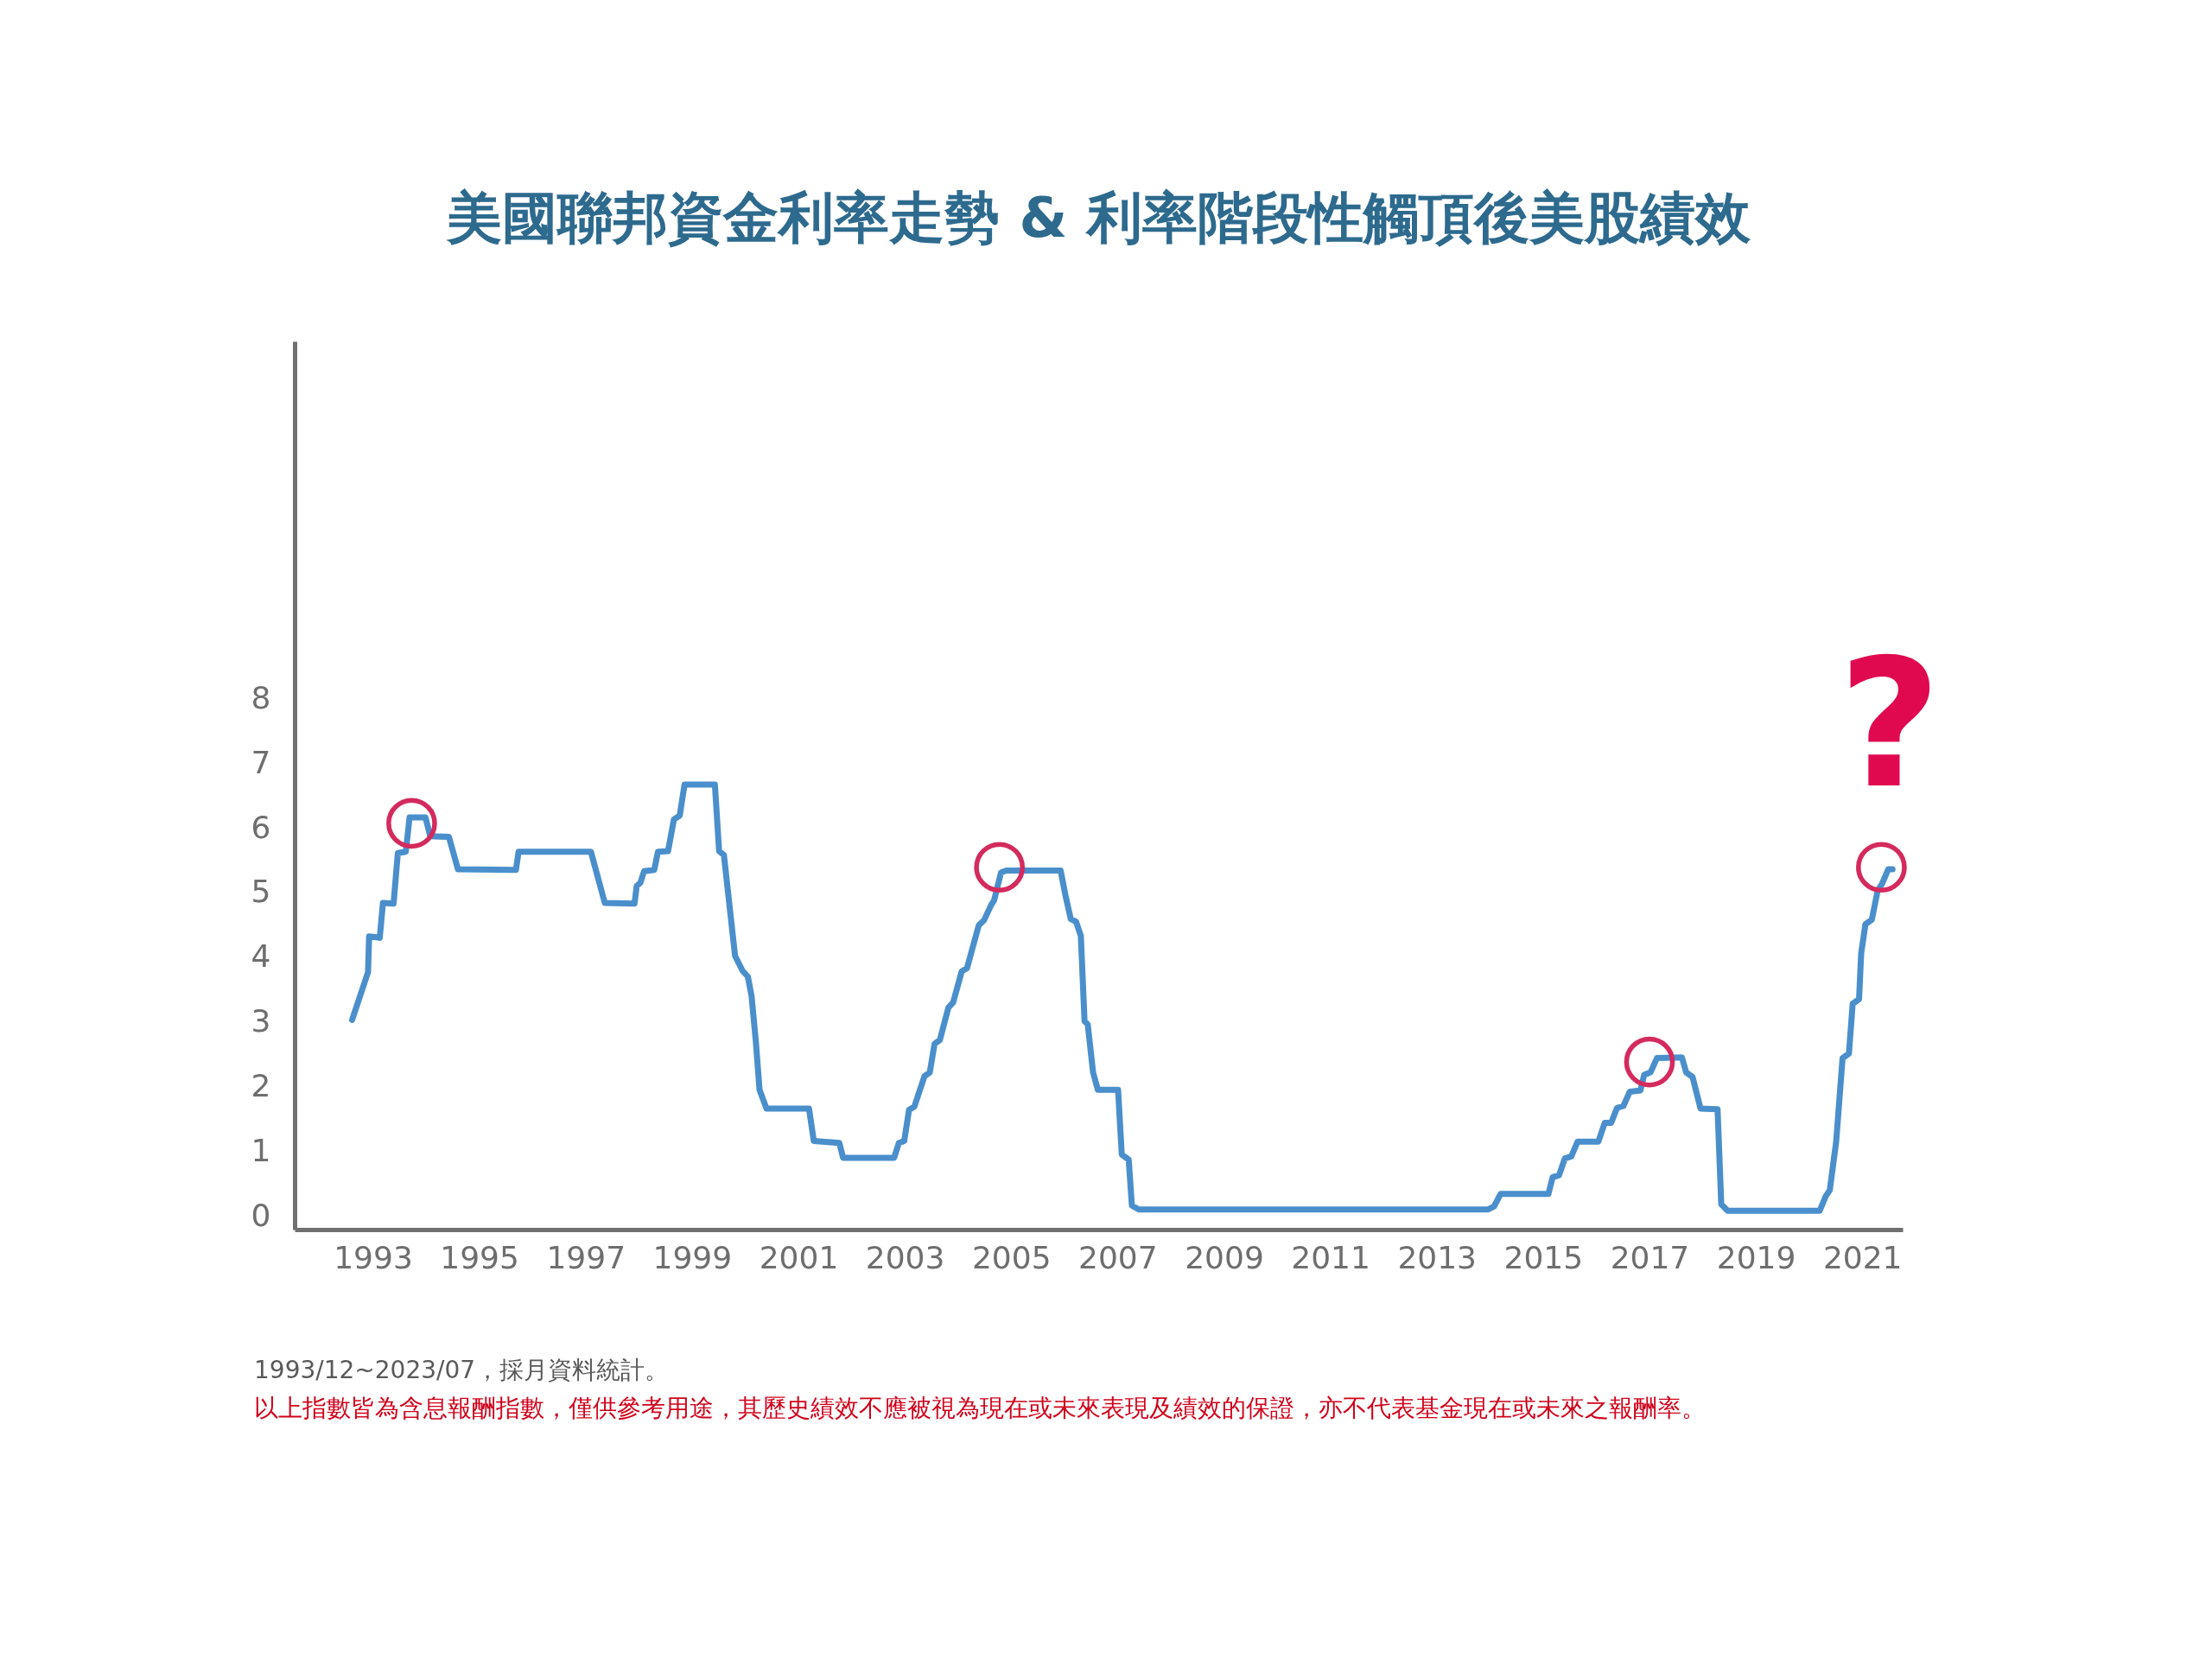 The height and width of the screenshot is (1659, 2212). I want to click on x-tick-label: 1997, so click(586, 1257).